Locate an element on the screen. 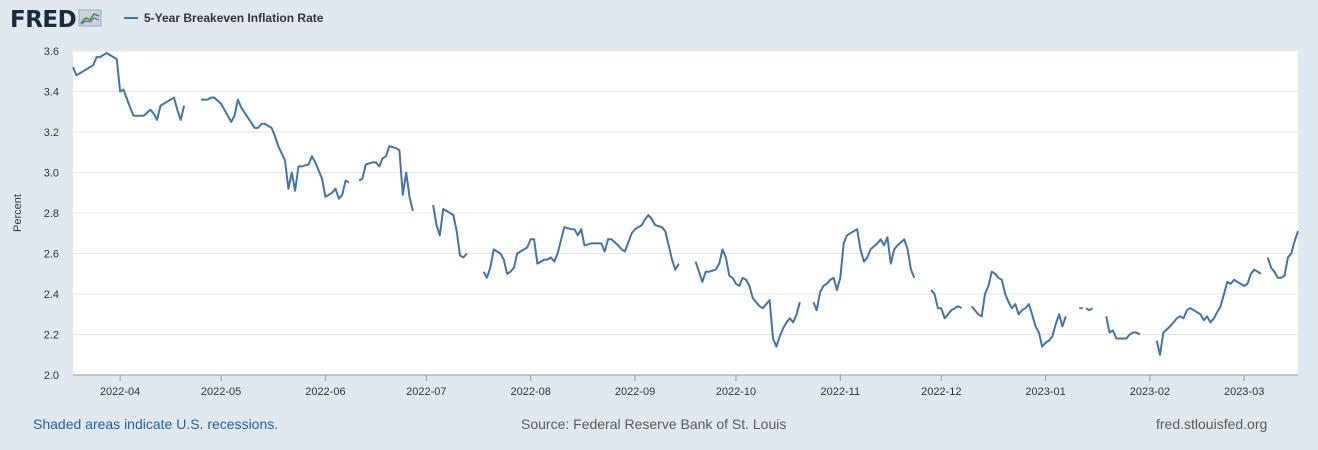 This screenshot has height=450, width=1318. x-tick-label: 2023-02 is located at coordinates (1150, 392).